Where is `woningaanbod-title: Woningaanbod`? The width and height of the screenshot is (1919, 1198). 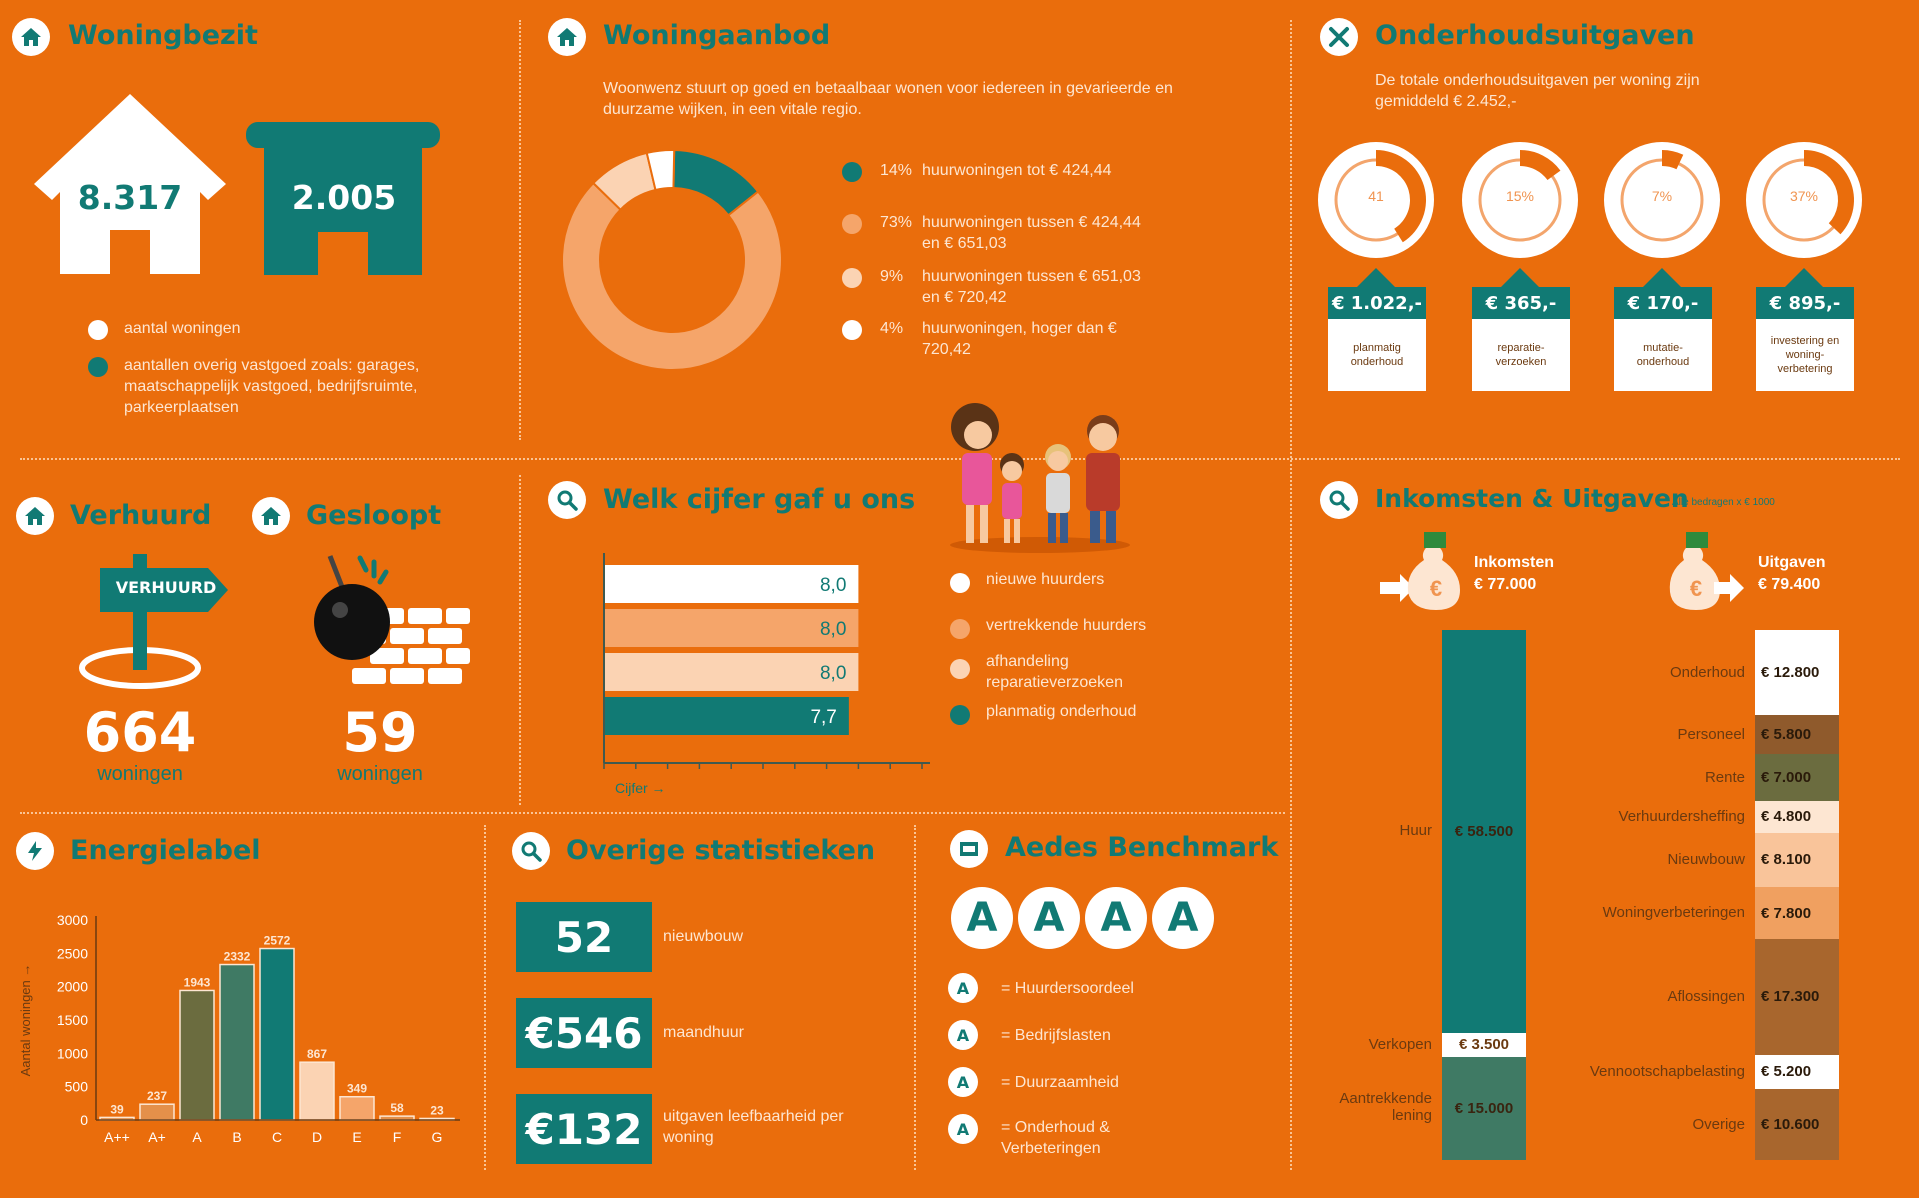
woningaanbod-title: Woningaanbod is located at coordinates (717, 35).